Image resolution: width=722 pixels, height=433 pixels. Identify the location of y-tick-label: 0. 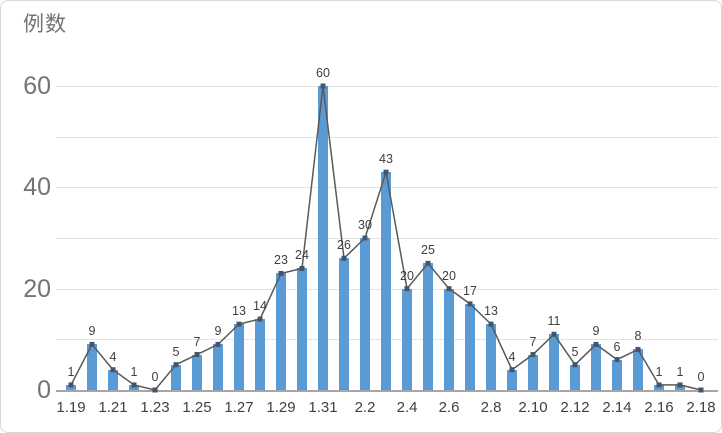
(44, 390).